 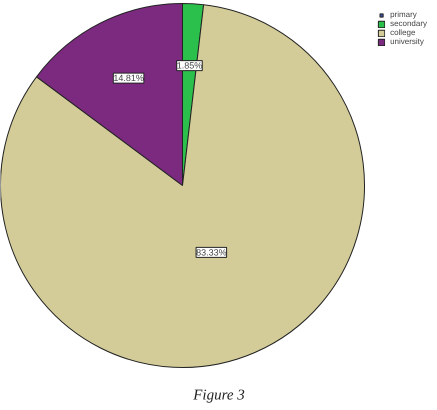 I want to click on text: Figure 3, so click(x=218, y=396).